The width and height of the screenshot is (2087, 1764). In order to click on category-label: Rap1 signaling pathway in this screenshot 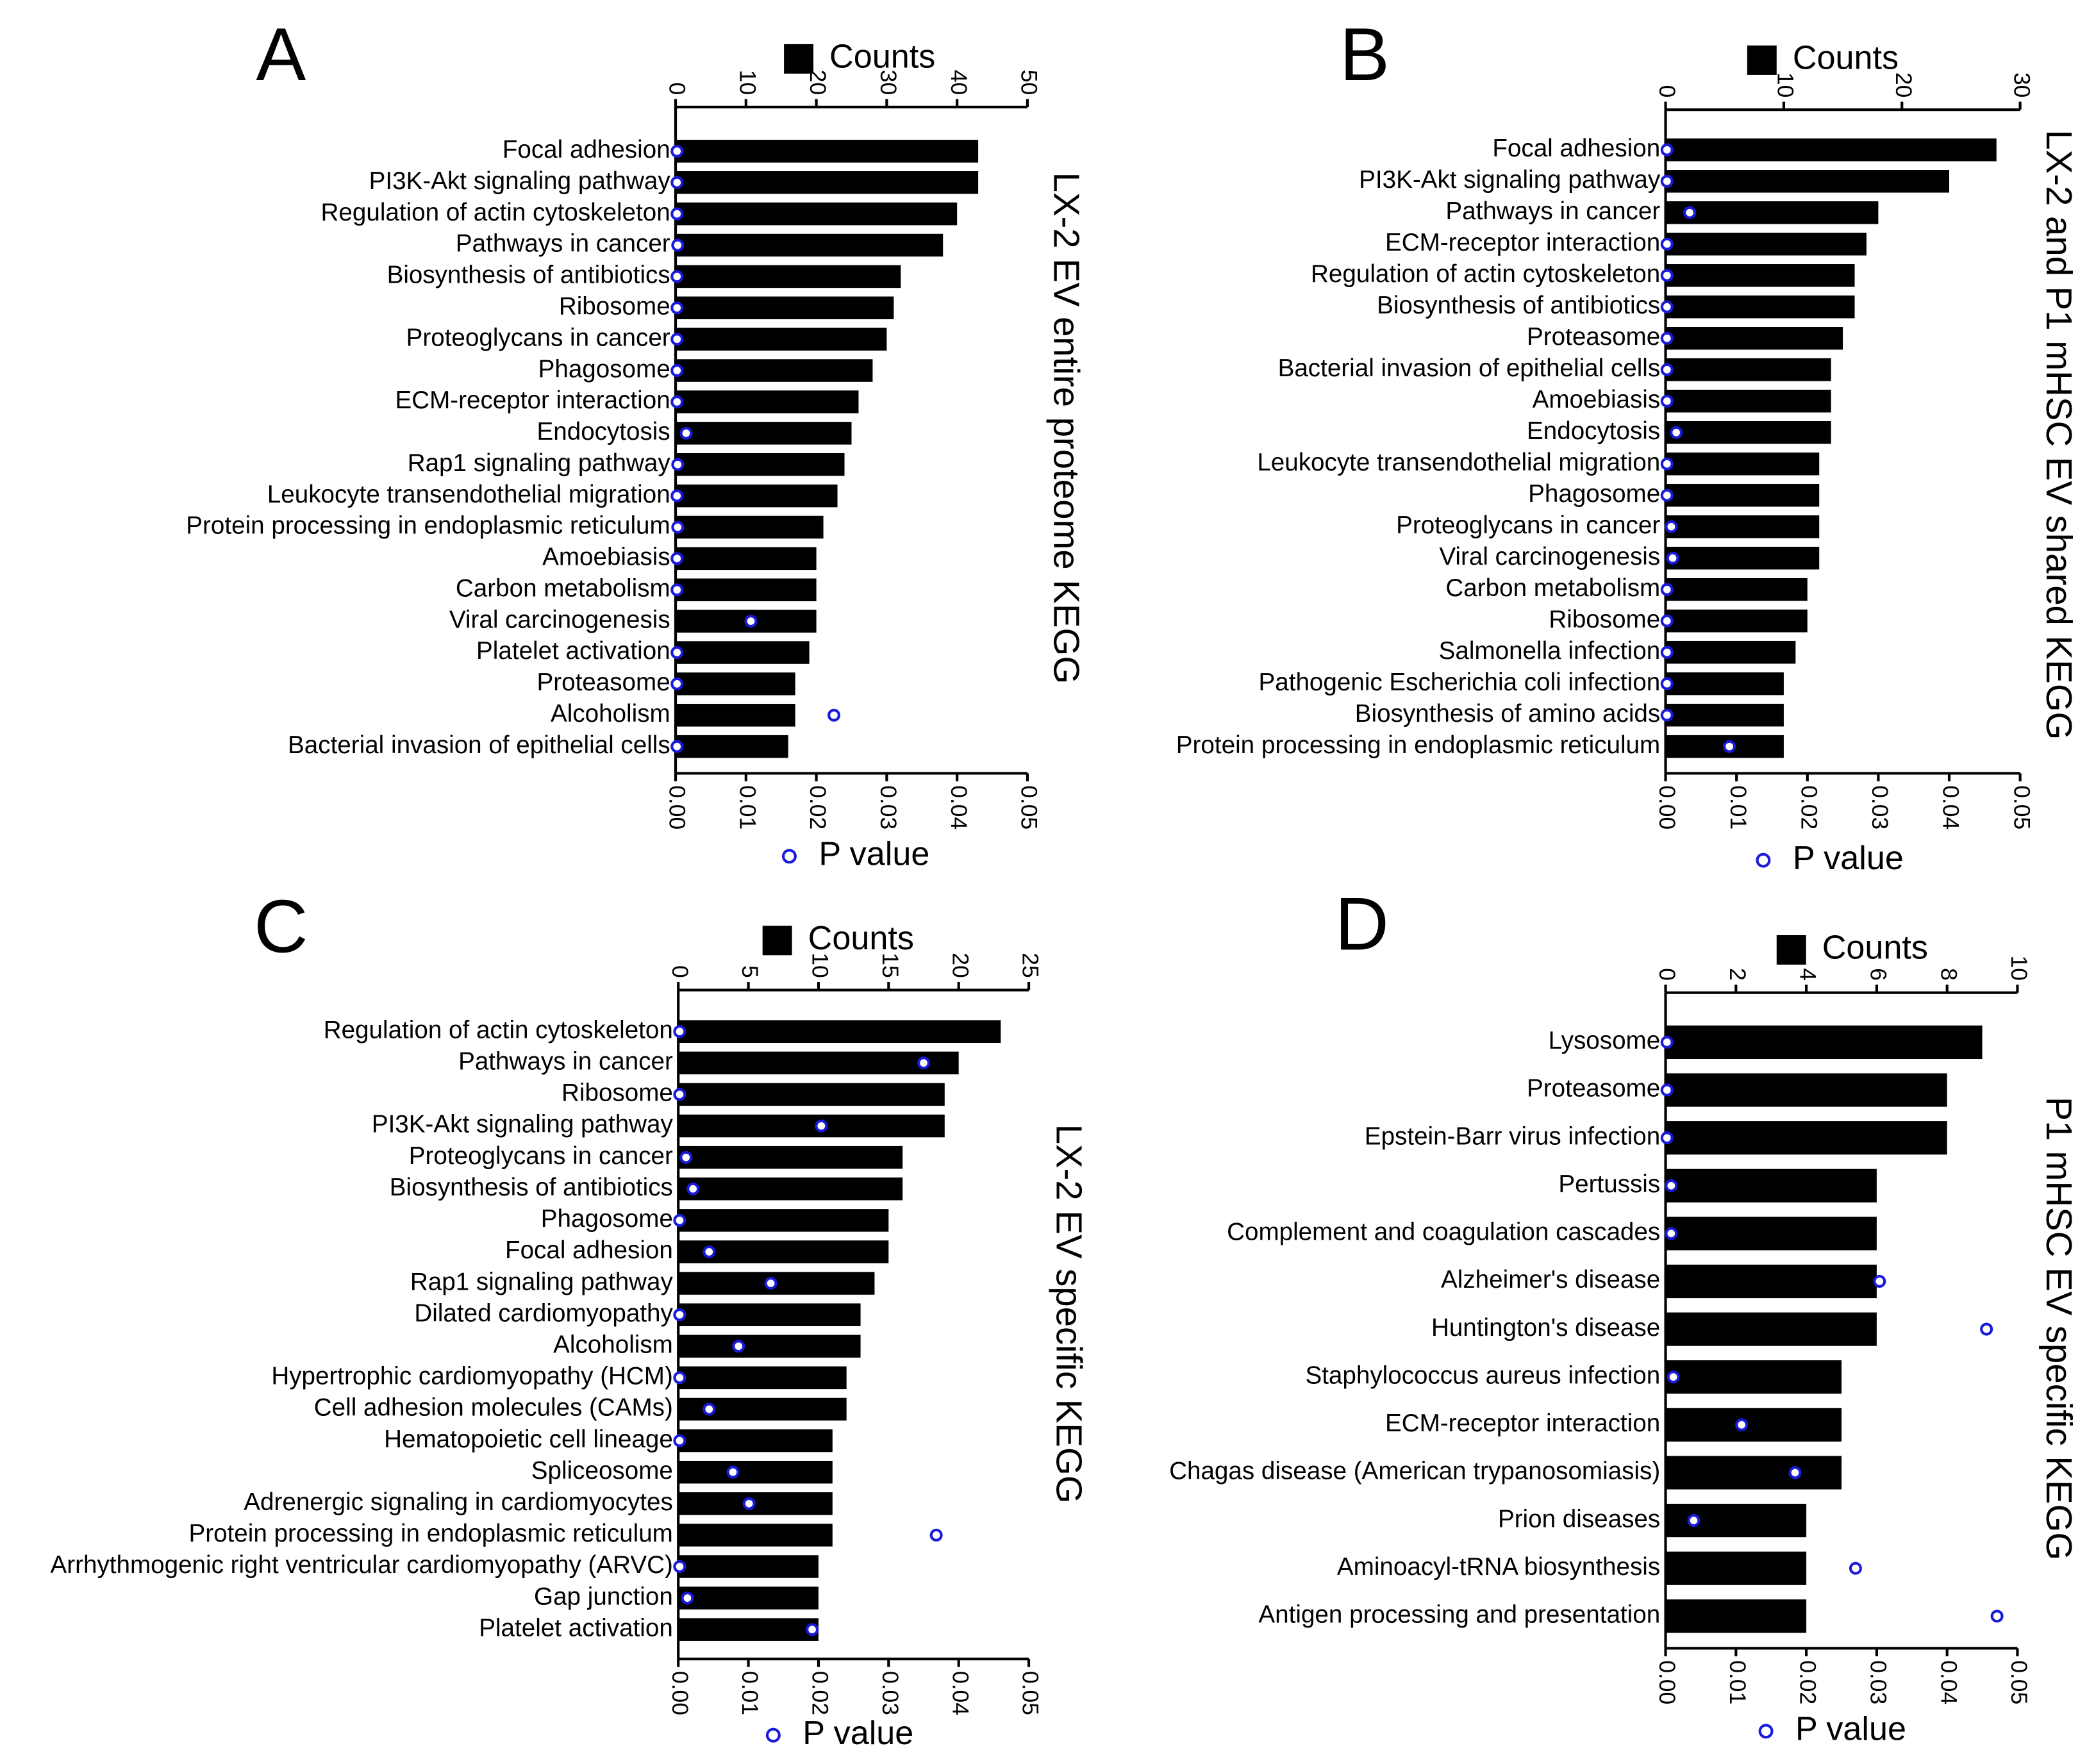, I will do `click(542, 1282)`.